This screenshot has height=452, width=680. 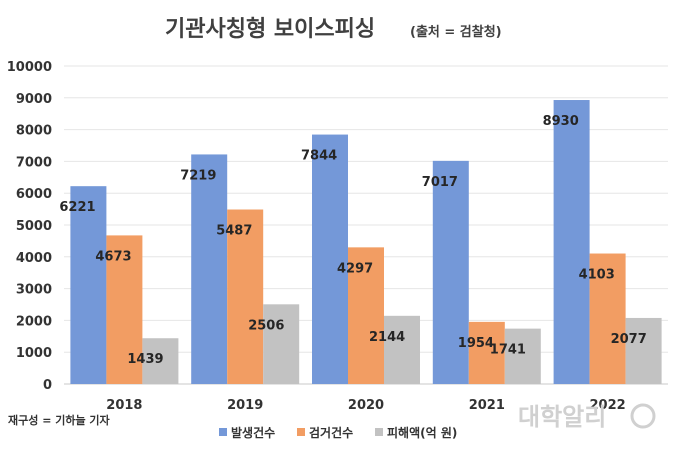 What do you see at coordinates (331, 432) in the screenshot?
I see `legend-entry: 검거건수` at bounding box center [331, 432].